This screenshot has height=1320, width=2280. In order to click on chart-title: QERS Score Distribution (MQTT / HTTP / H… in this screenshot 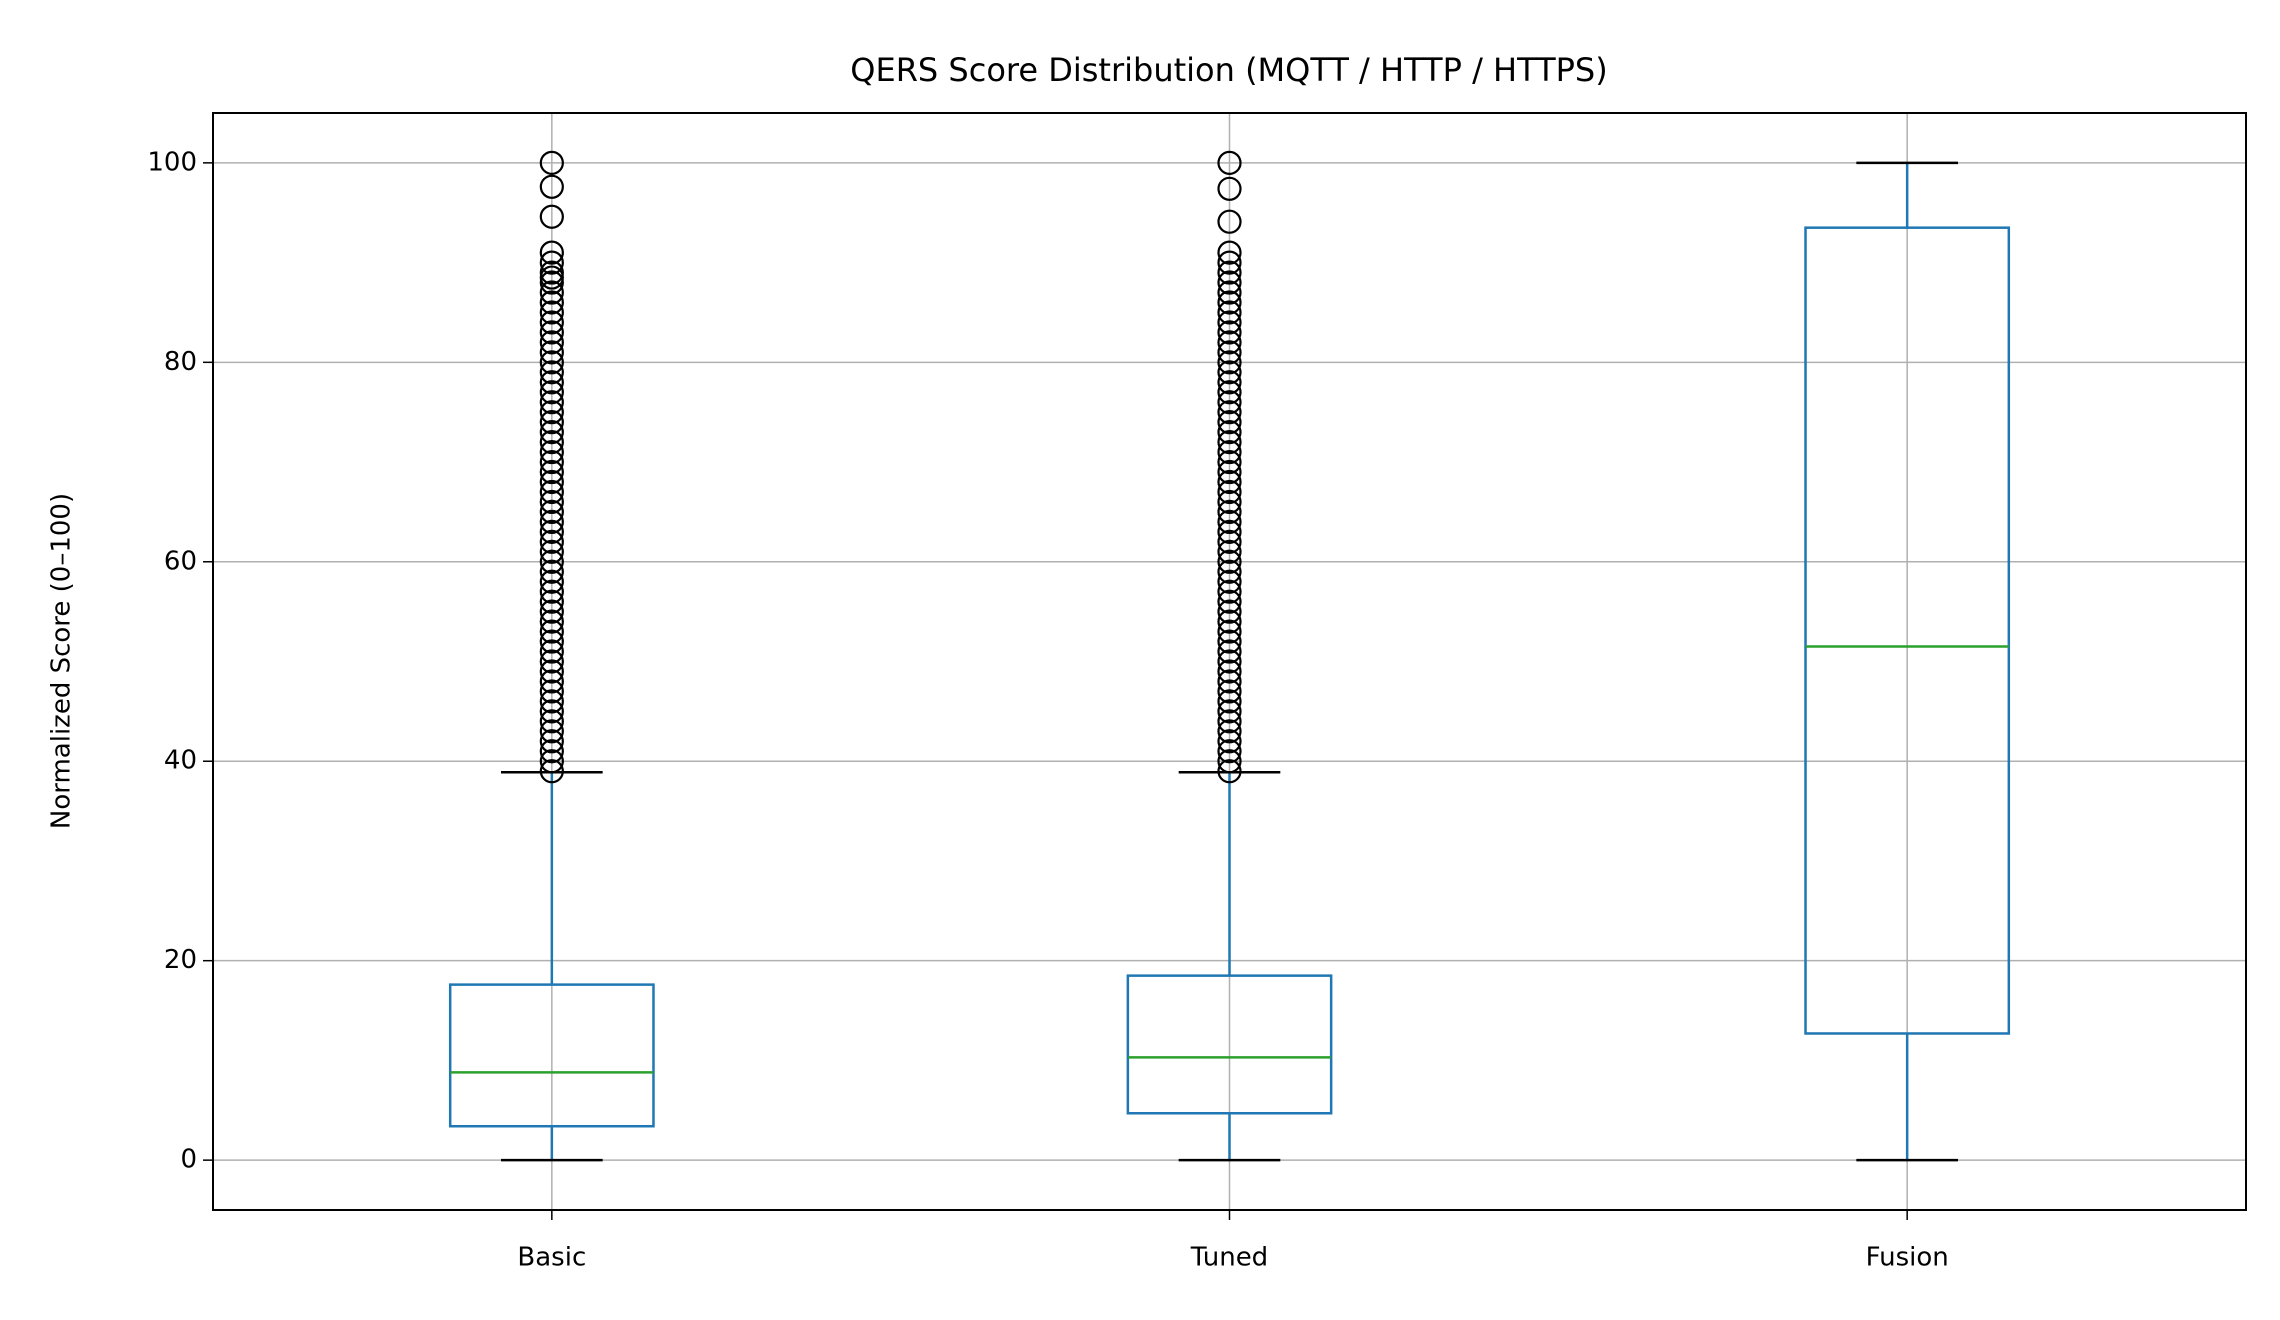, I will do `click(1228, 70)`.